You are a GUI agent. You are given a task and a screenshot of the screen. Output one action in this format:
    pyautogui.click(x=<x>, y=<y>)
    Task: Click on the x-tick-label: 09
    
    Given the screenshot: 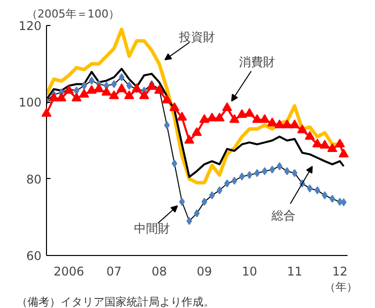 What is the action you would take?
    pyautogui.click(x=204, y=271)
    